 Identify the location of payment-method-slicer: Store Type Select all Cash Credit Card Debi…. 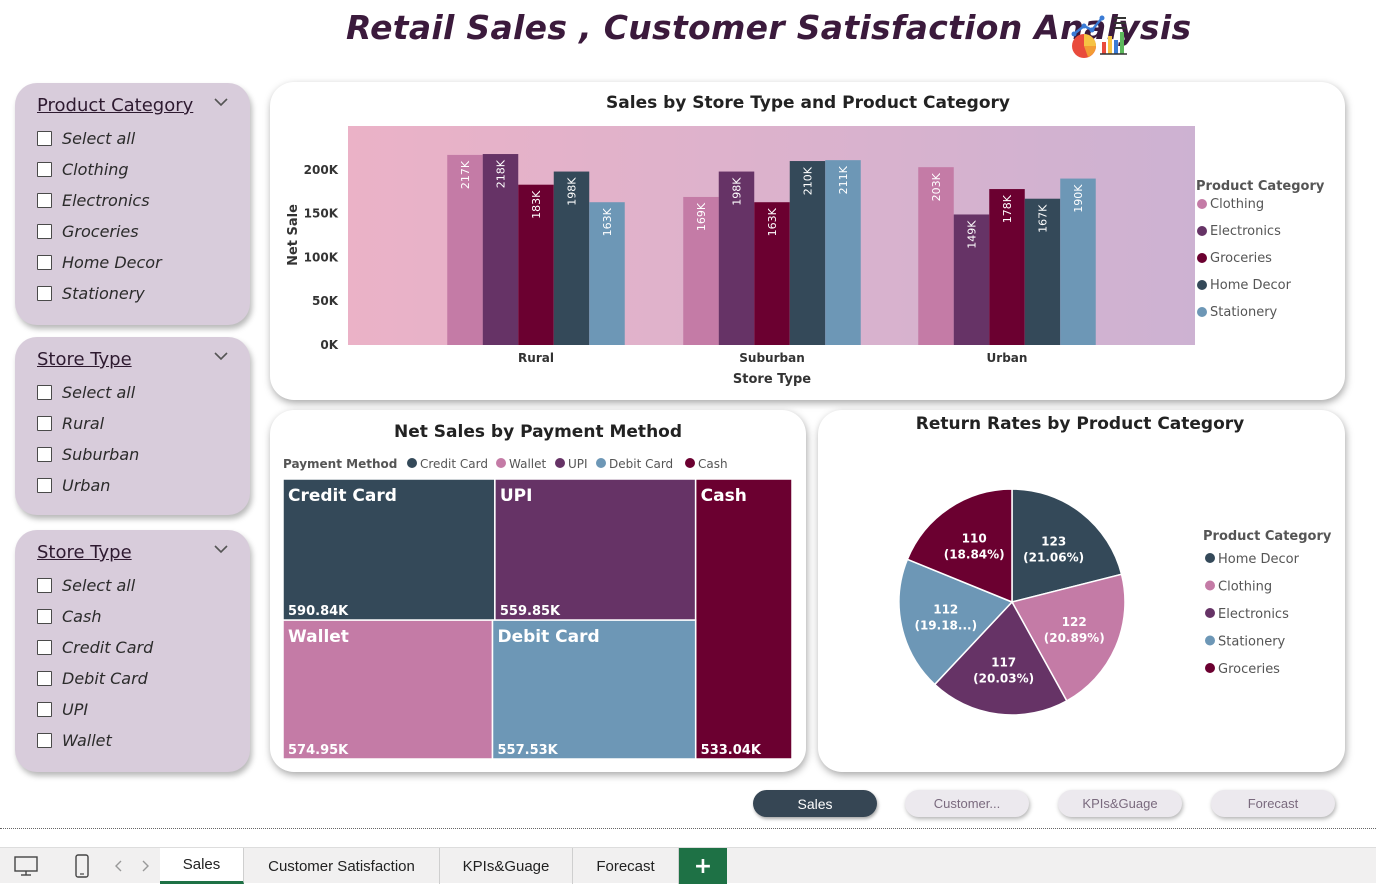
(132, 651).